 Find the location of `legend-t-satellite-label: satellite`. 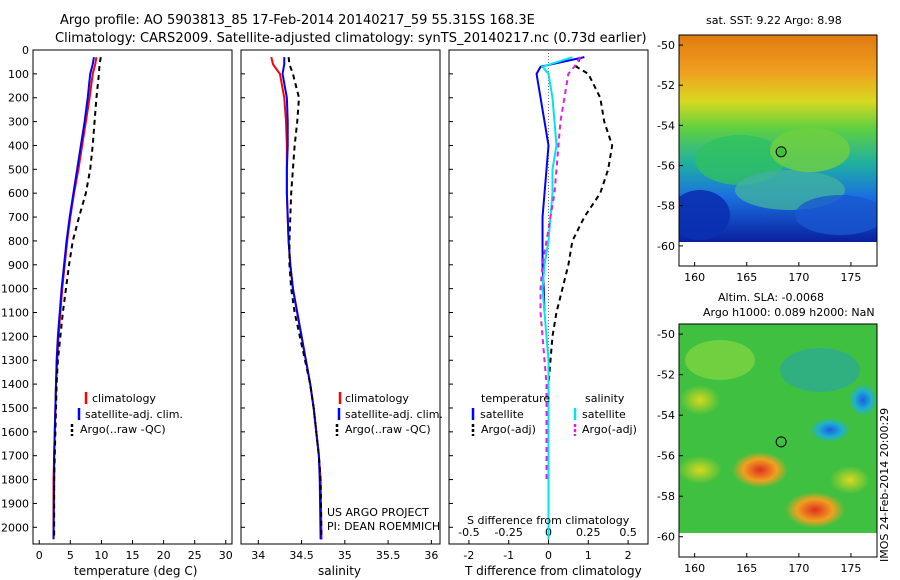

legend-t-satellite-label: satellite is located at coordinates (502, 414).